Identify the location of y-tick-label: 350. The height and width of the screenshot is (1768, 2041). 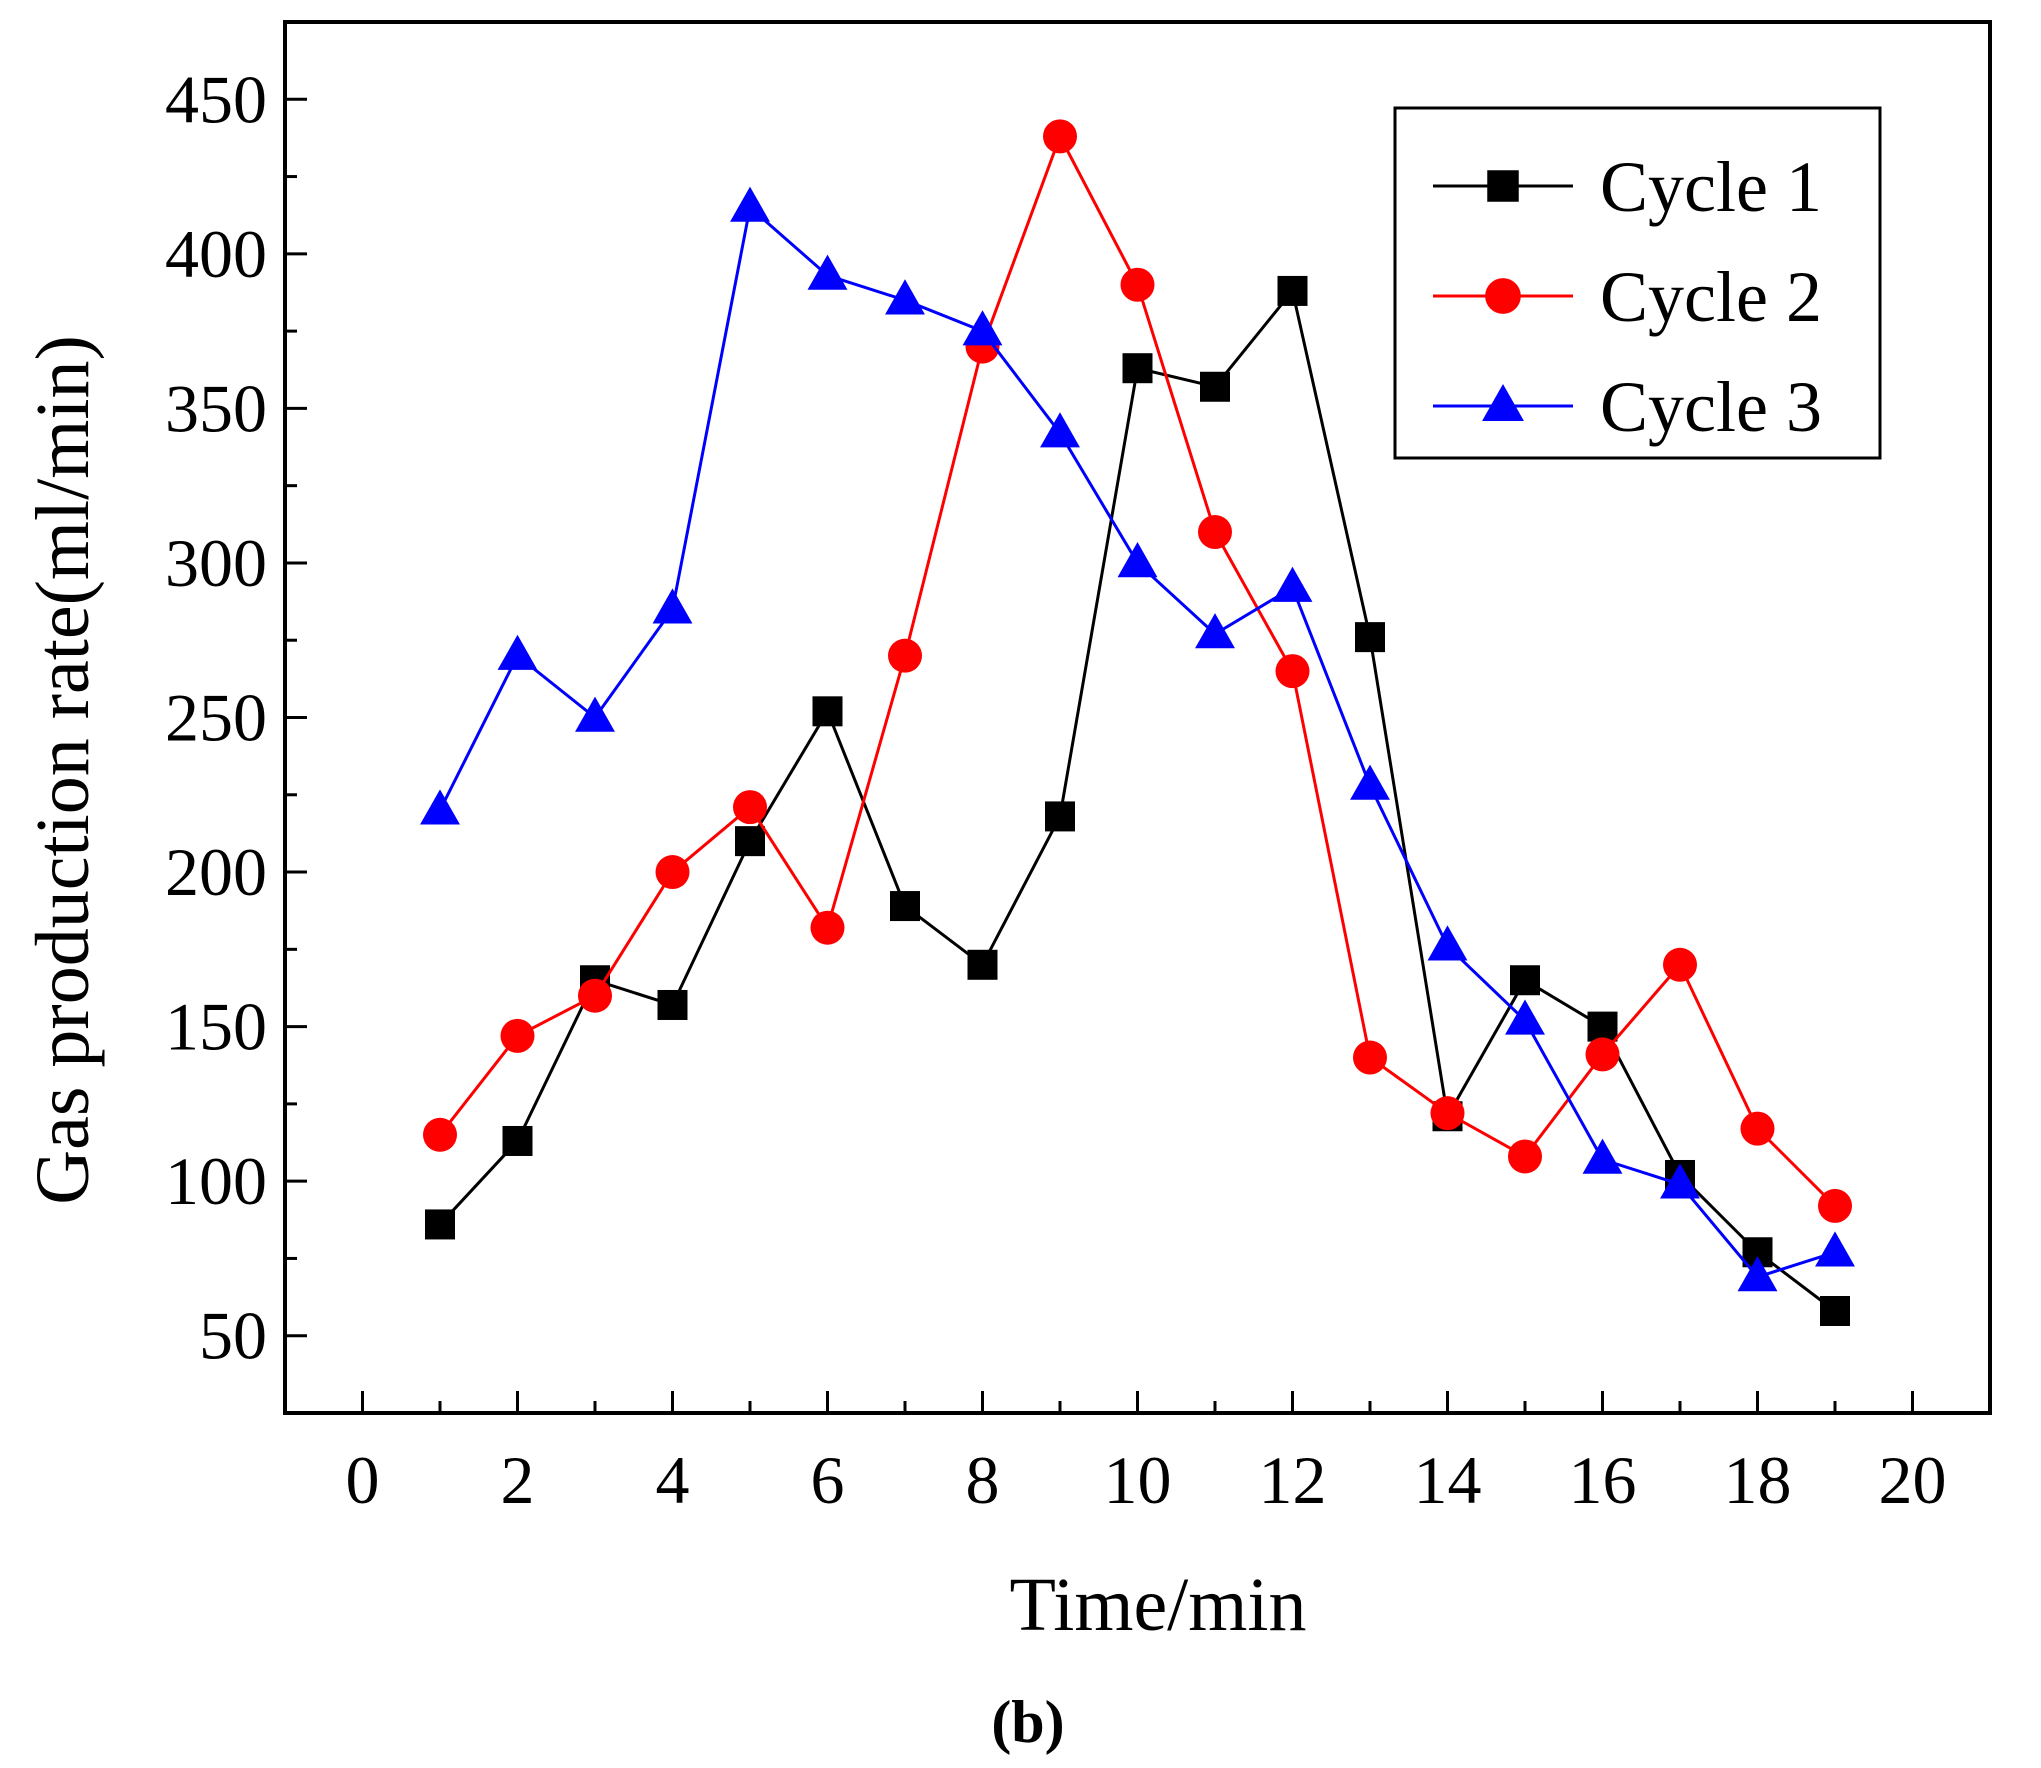
(216, 408).